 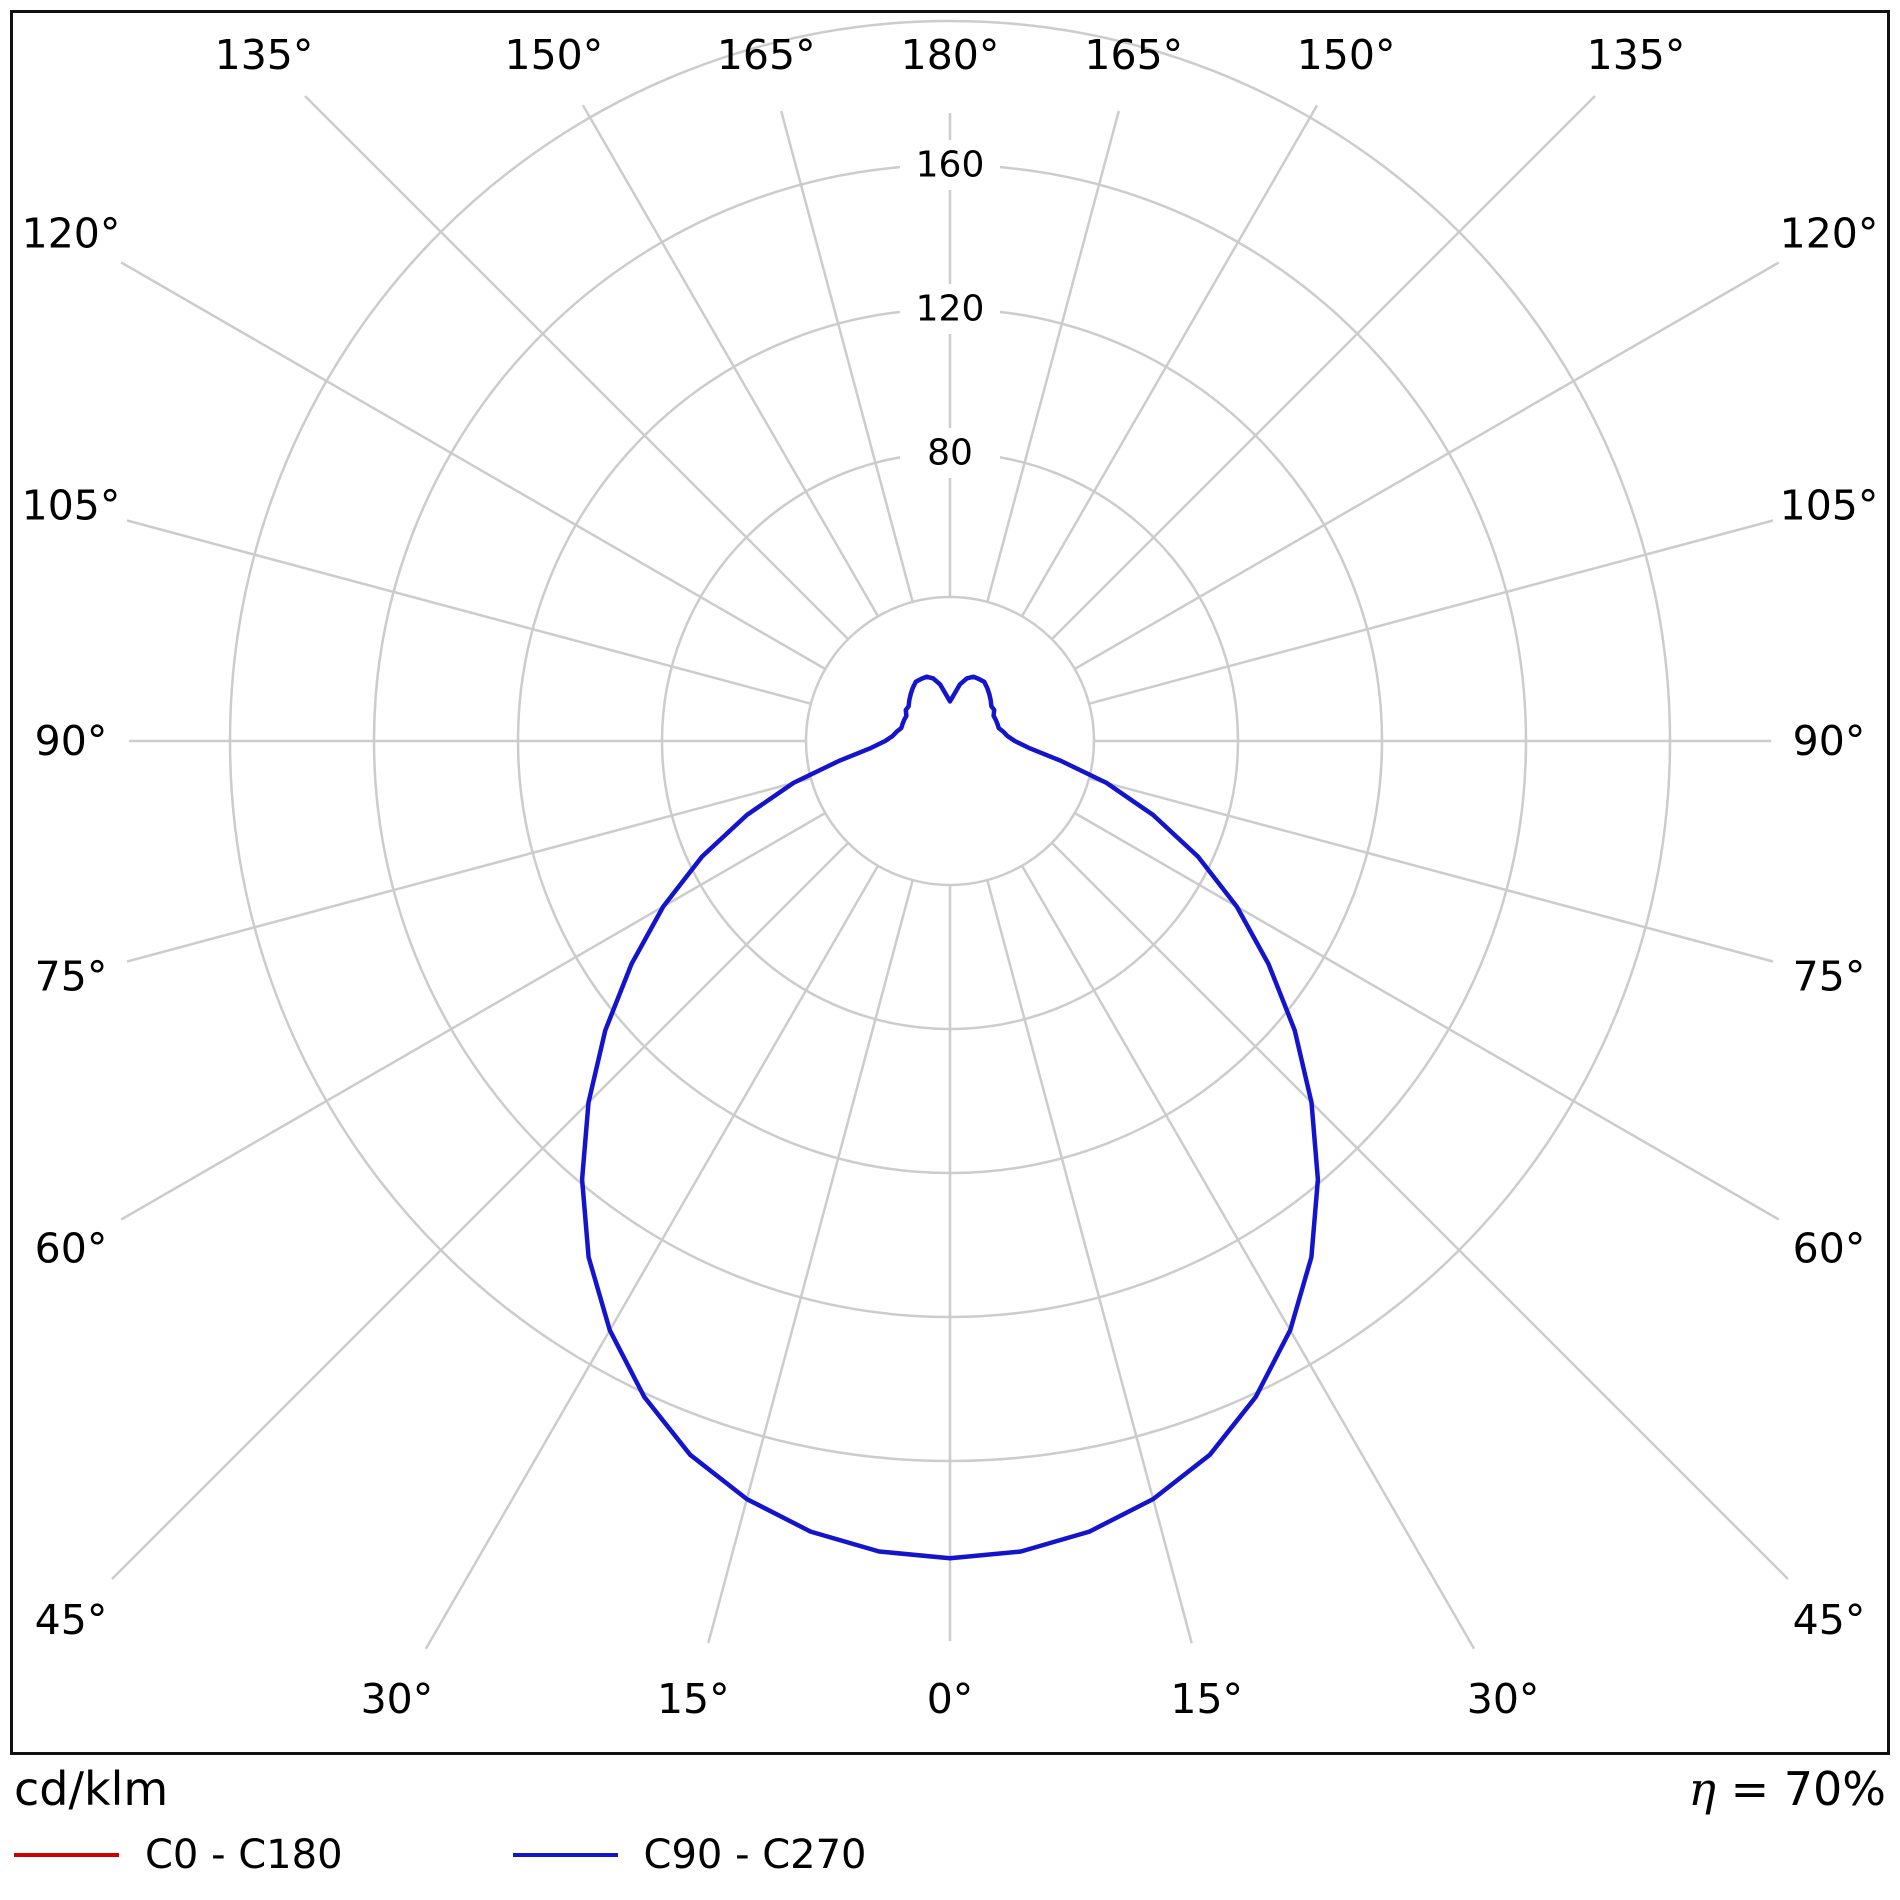 What do you see at coordinates (755, 1855) in the screenshot?
I see `legend-label-c90-c270: C90 - C270` at bounding box center [755, 1855].